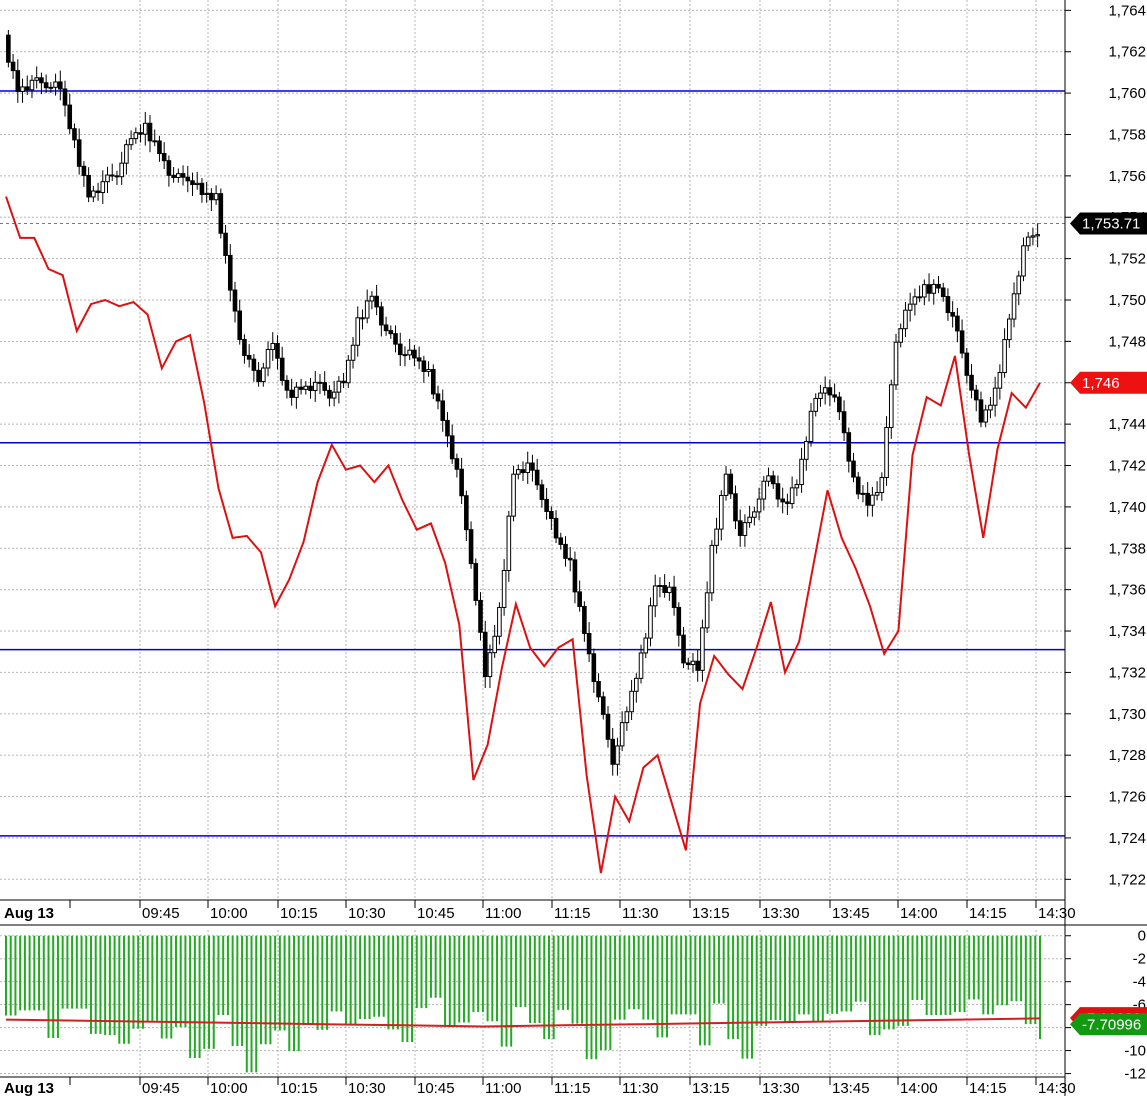  What do you see at coordinates (1127, 797) in the screenshot?
I see `price-tick-label: 1,726` at bounding box center [1127, 797].